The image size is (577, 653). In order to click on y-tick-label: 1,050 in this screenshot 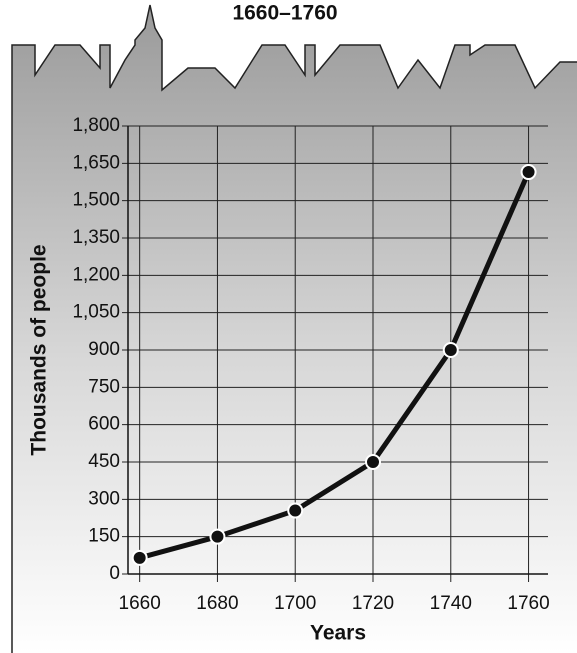, I will do `click(96, 312)`.